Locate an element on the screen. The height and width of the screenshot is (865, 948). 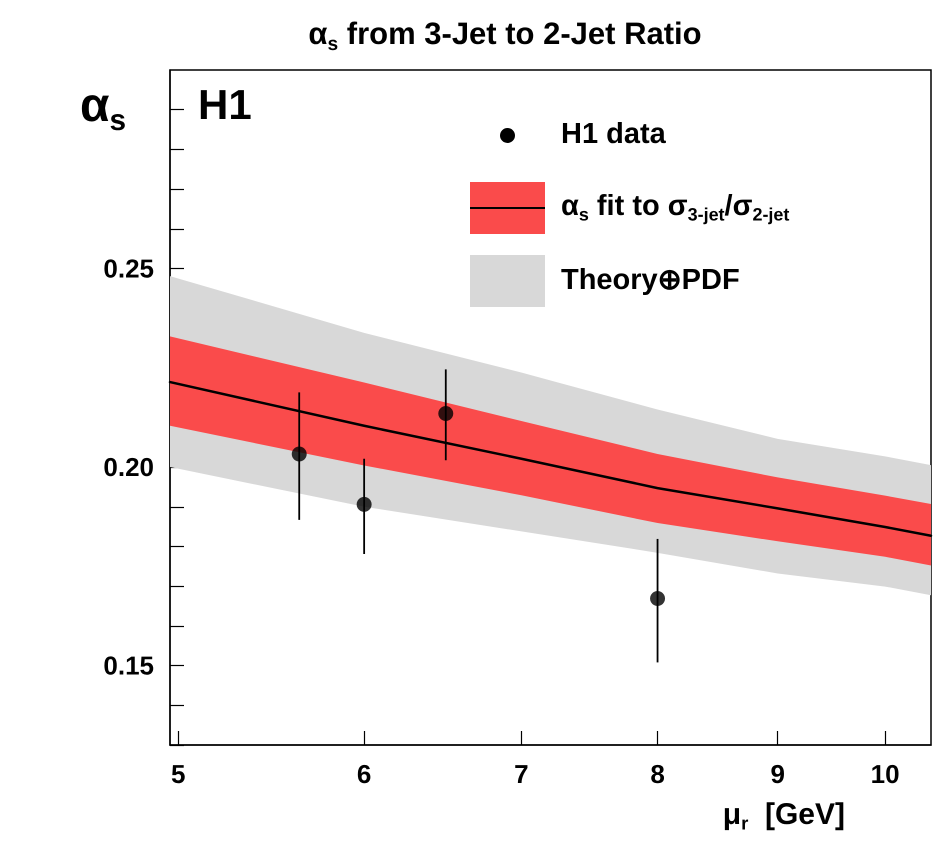
y-tick-label: 0.15 is located at coordinates (128, 665).